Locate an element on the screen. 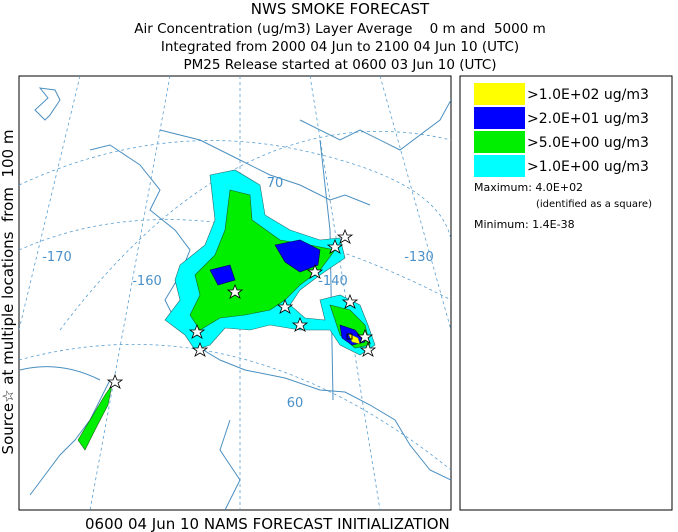 Image resolution: width=678 pixels, height=532 pixels. lon-label: -160 is located at coordinates (147, 281).